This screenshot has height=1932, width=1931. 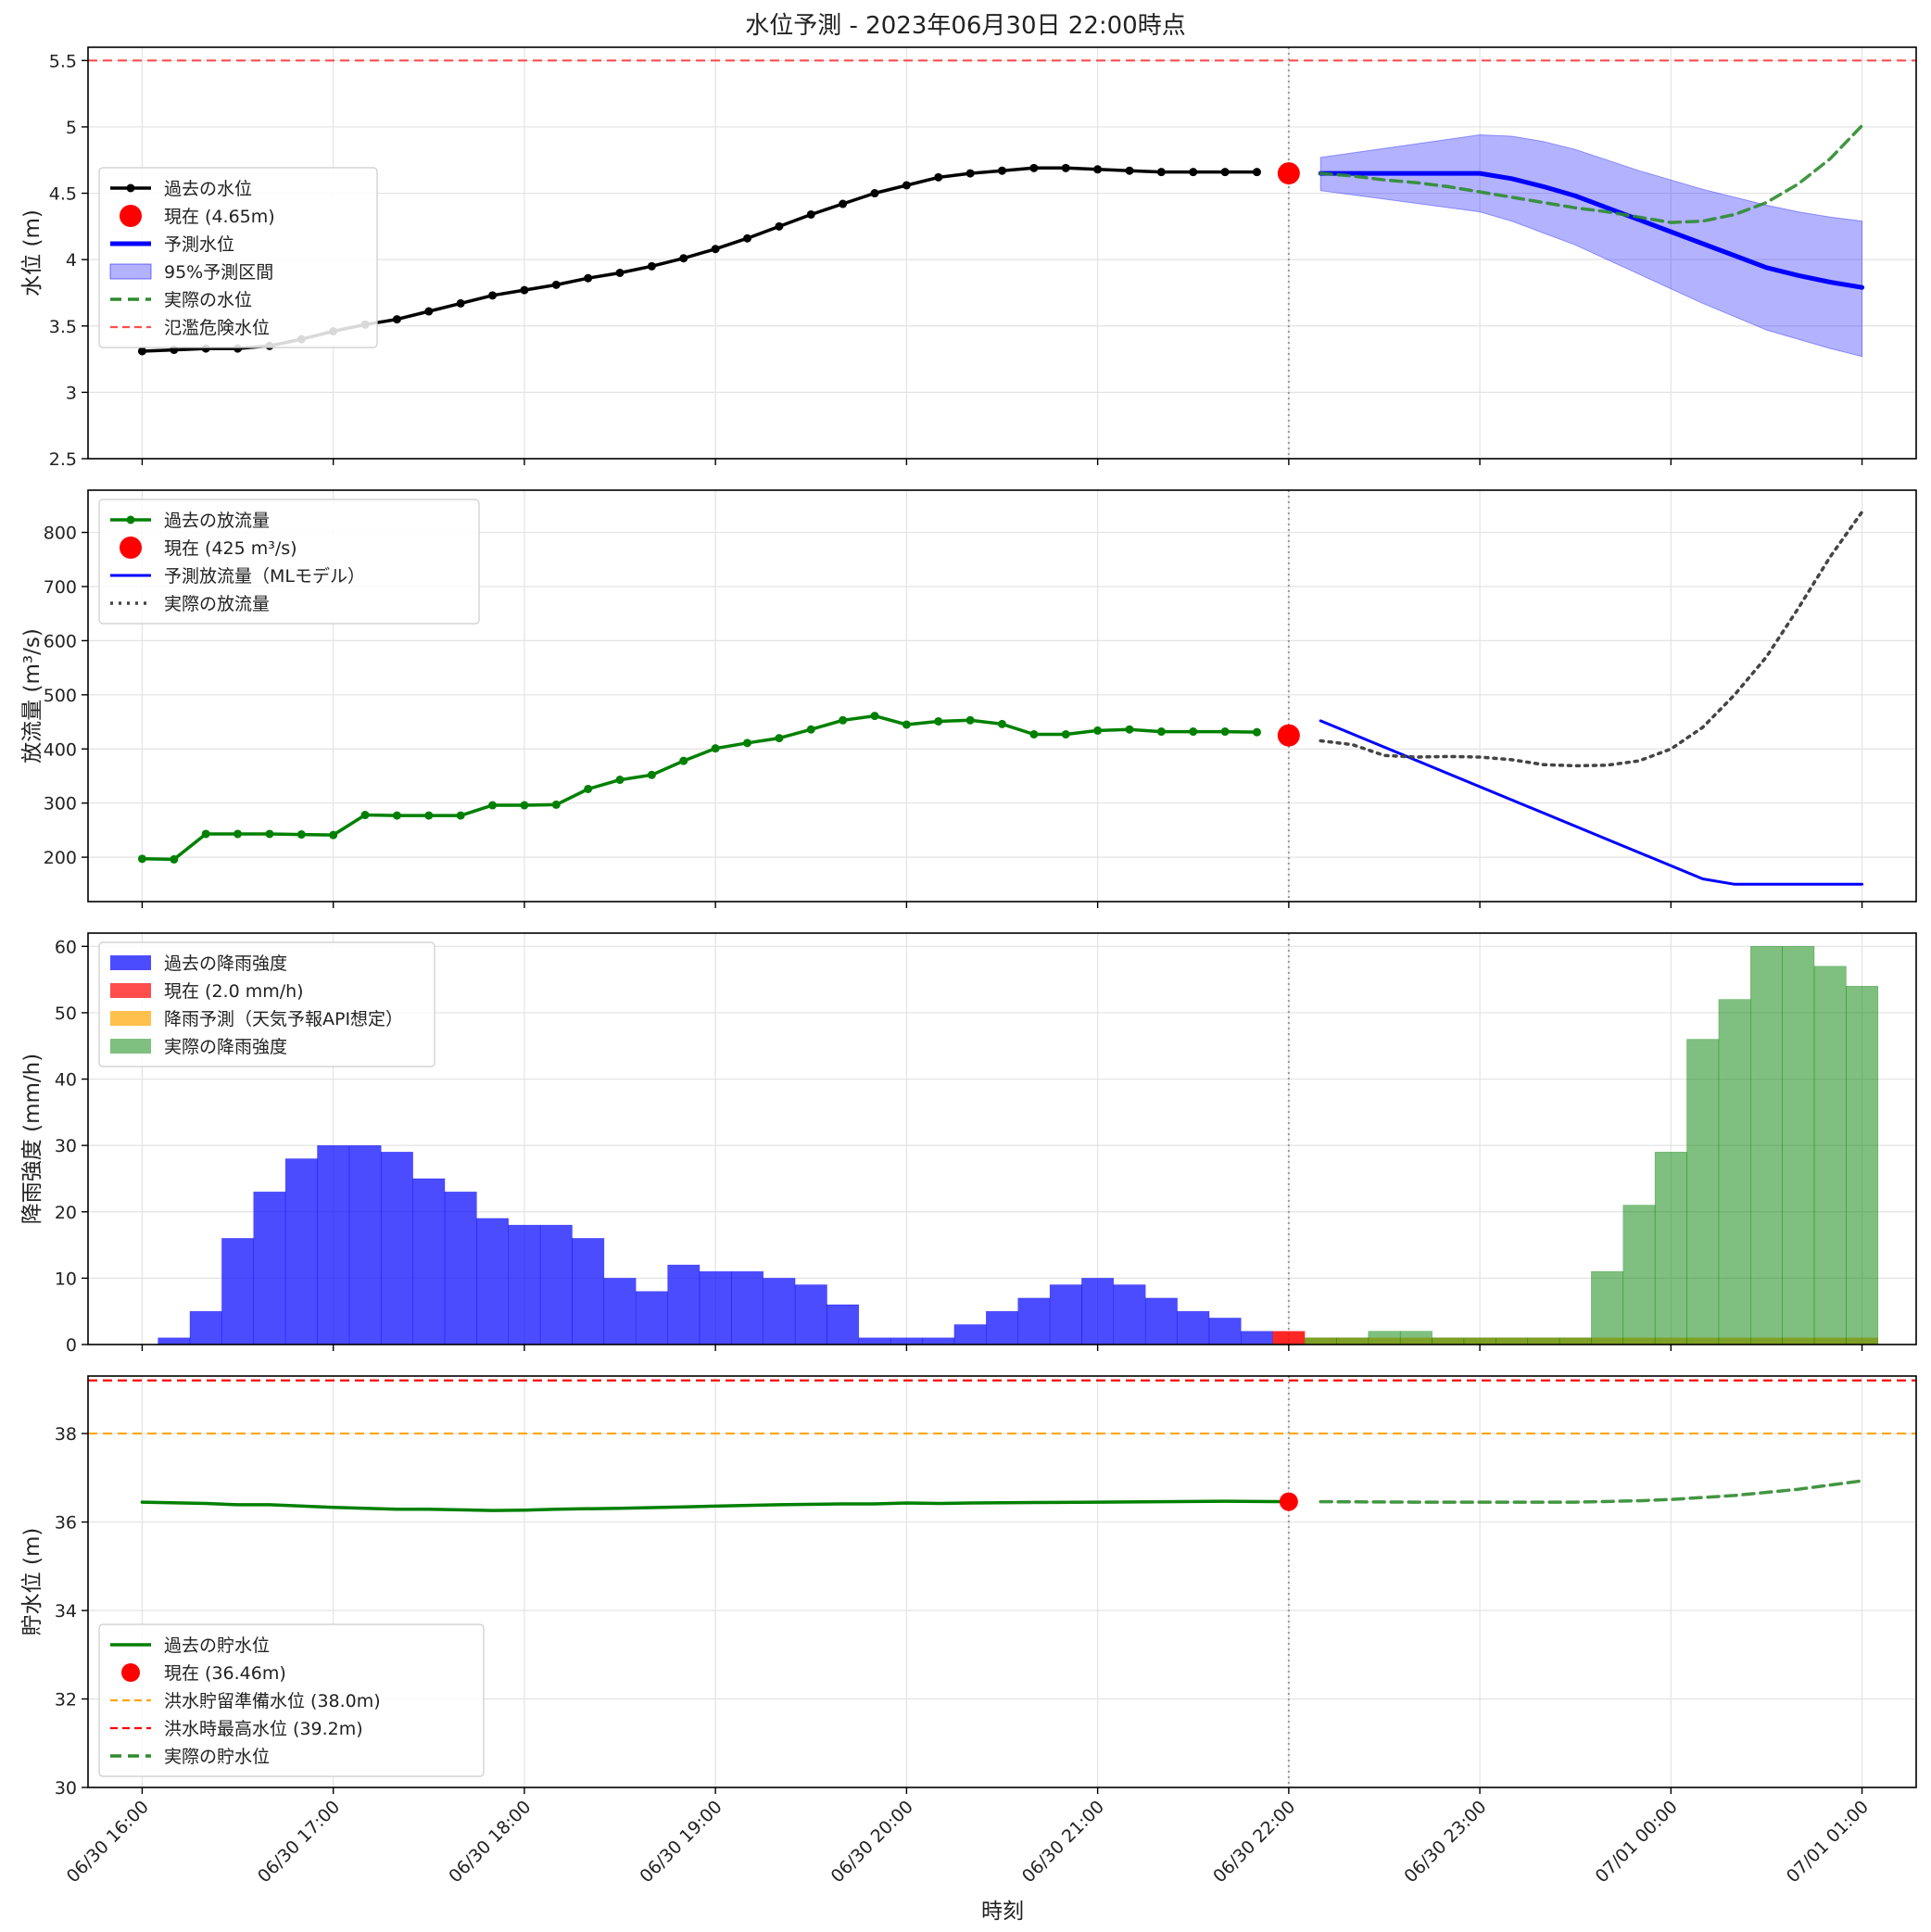 I want to click on legend-label: 洪水貯留準備水位 (38.0m), so click(x=273, y=1701).